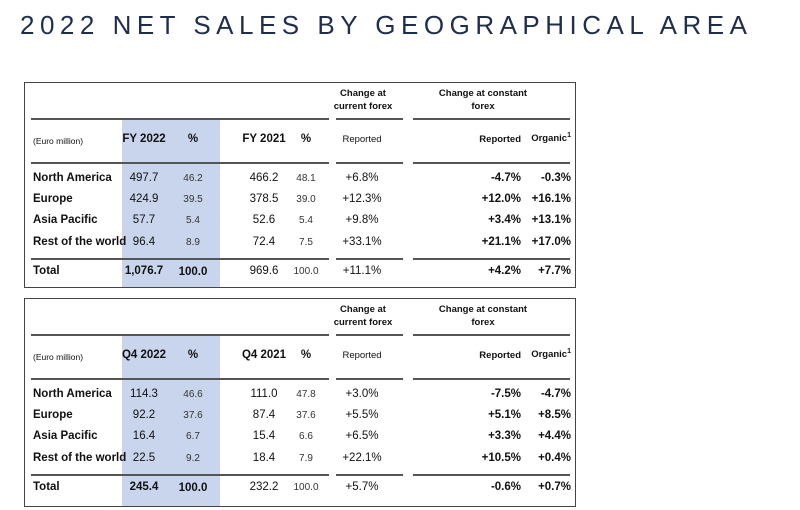 The width and height of the screenshot is (800, 510). Describe the element at coordinates (72, 394) in the screenshot. I see `row-label: North America` at that location.